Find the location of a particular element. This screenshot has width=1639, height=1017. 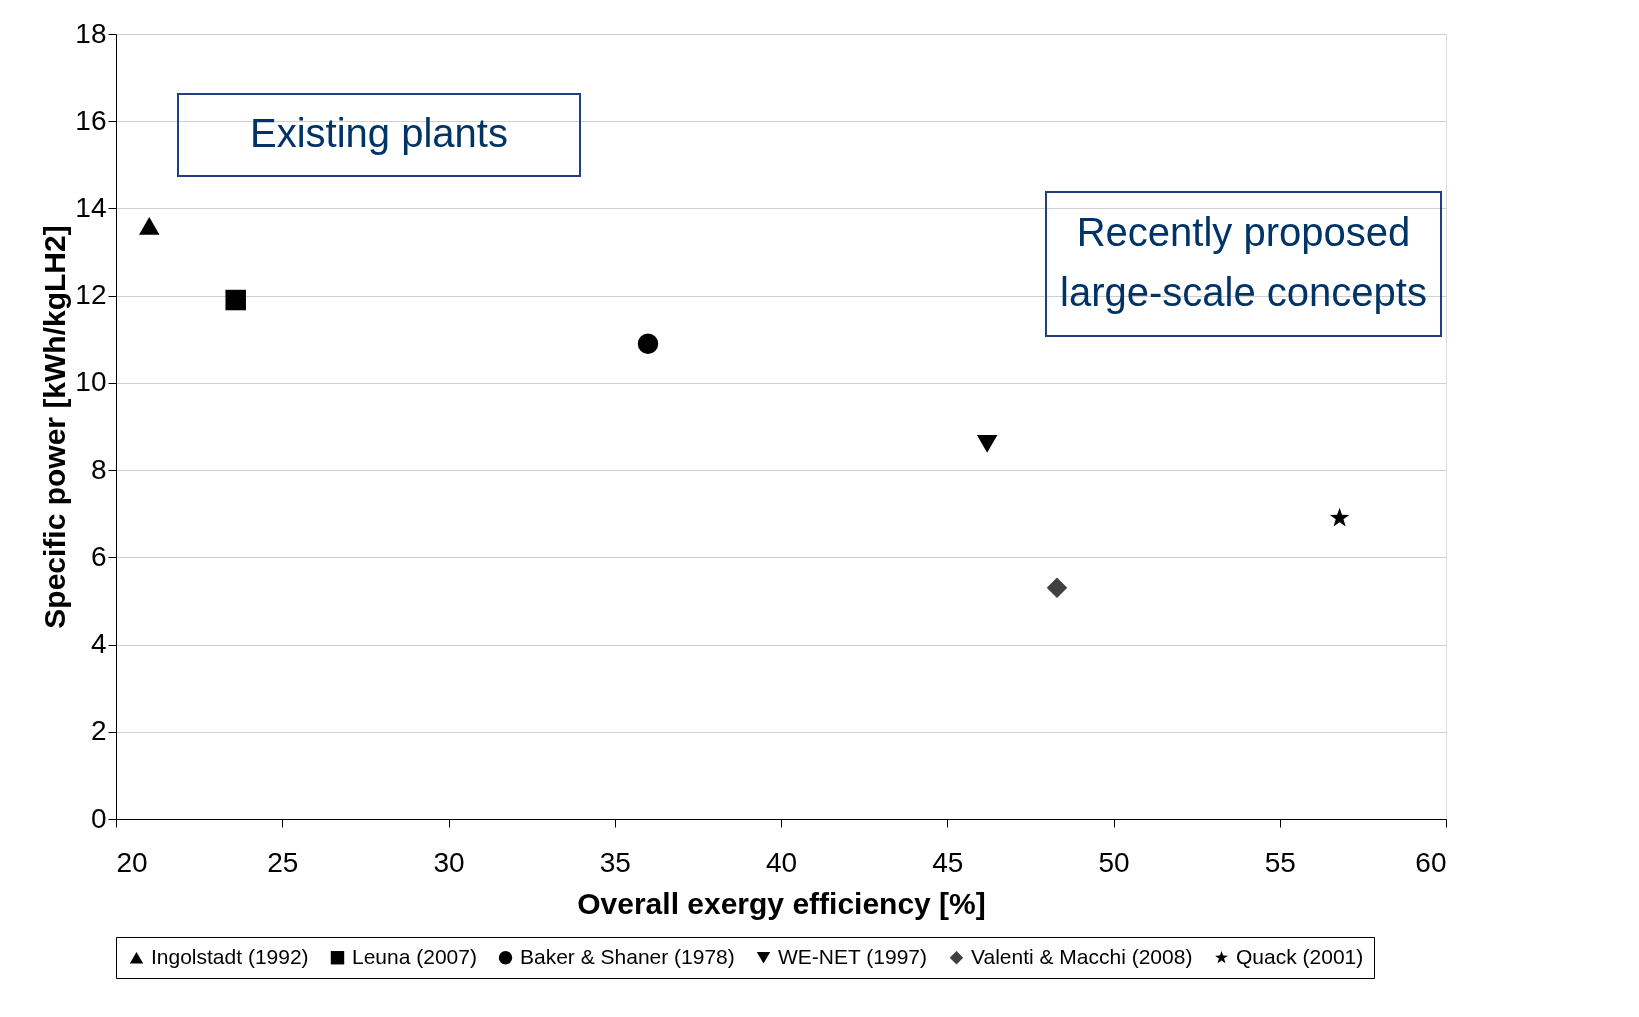

legend-label: Baker & Shaner (1978) is located at coordinates (627, 956).